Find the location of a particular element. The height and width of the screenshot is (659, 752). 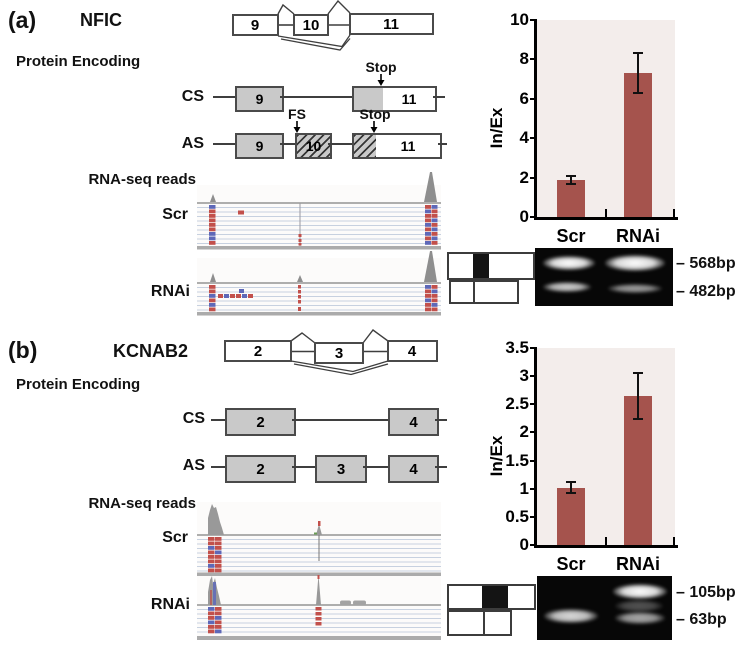

exon-11-box is located at coordinates (391, 24).